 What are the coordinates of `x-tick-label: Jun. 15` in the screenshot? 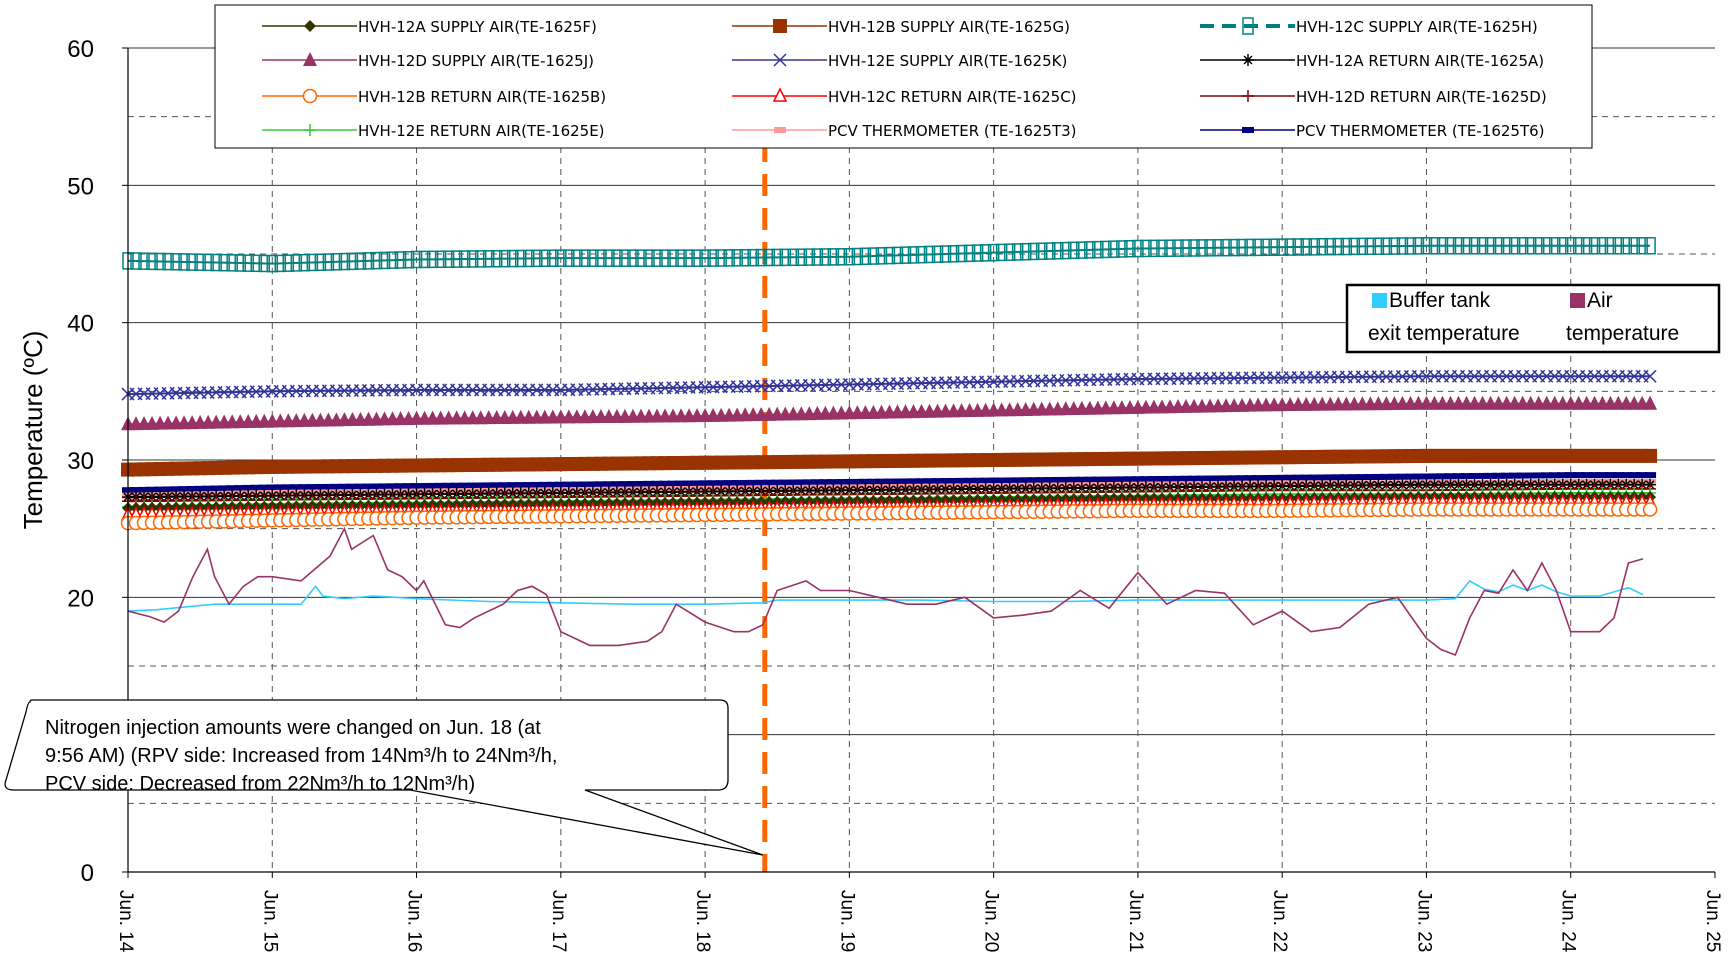 It's located at (269, 921).